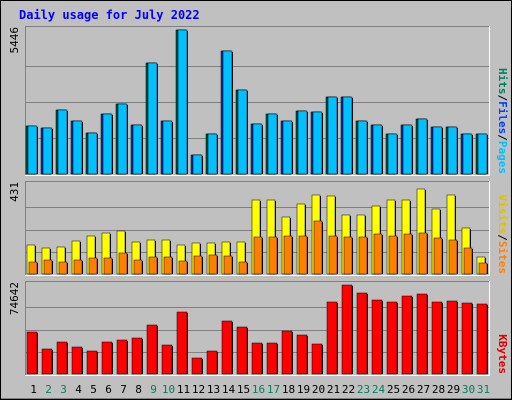 This screenshot has width=512, height=400. I want to click on day-label: 16, so click(258, 389).